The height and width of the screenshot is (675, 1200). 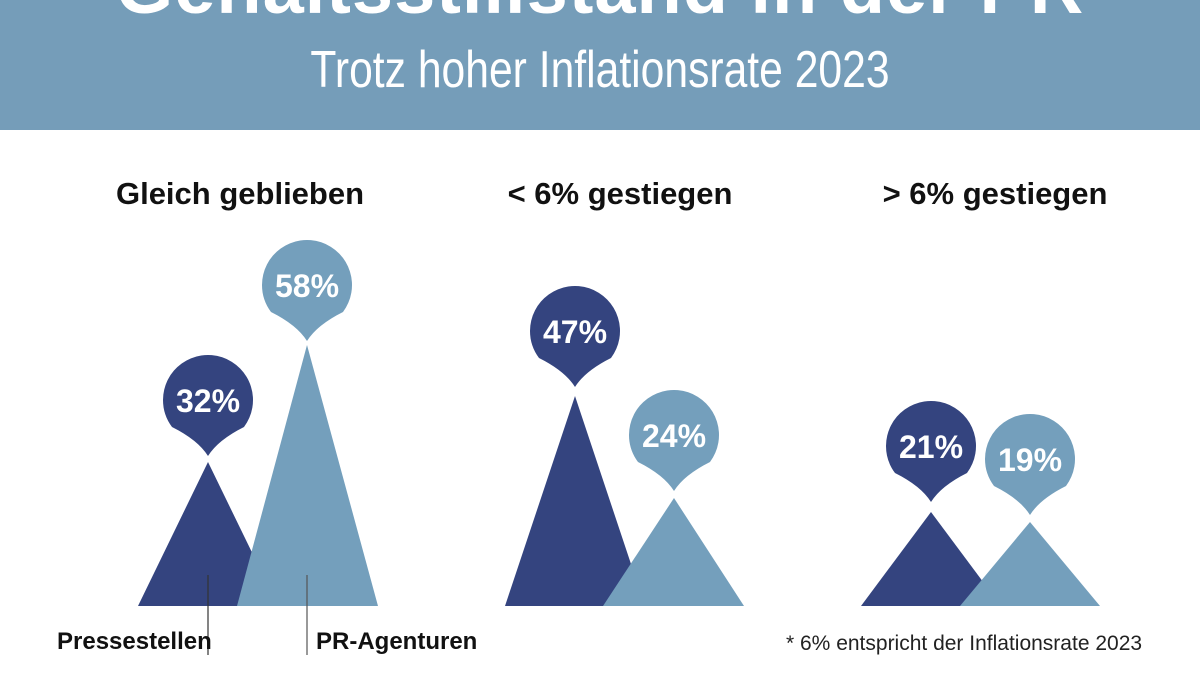 I want to click on bubble-pr-agenturen: 19%, so click(x=1030, y=464).